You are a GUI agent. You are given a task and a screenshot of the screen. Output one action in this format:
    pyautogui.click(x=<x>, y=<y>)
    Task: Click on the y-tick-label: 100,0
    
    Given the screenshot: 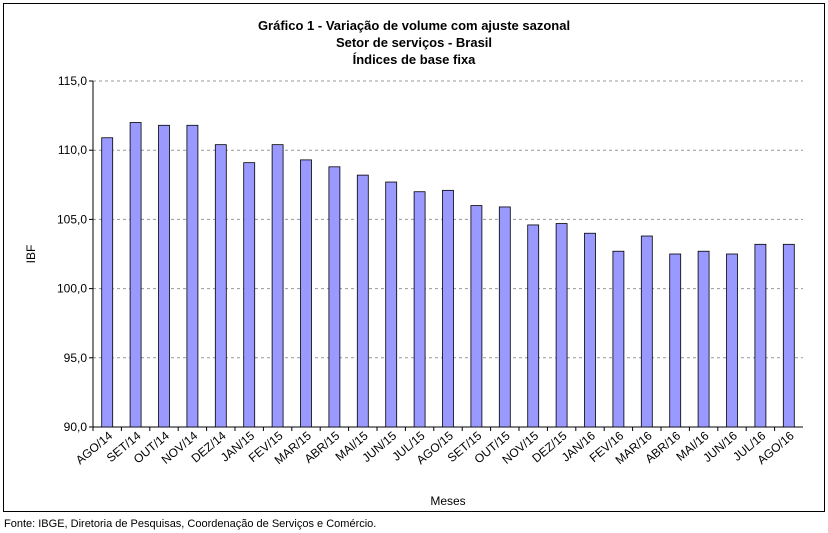 What is the action you would take?
    pyautogui.click(x=72, y=289)
    